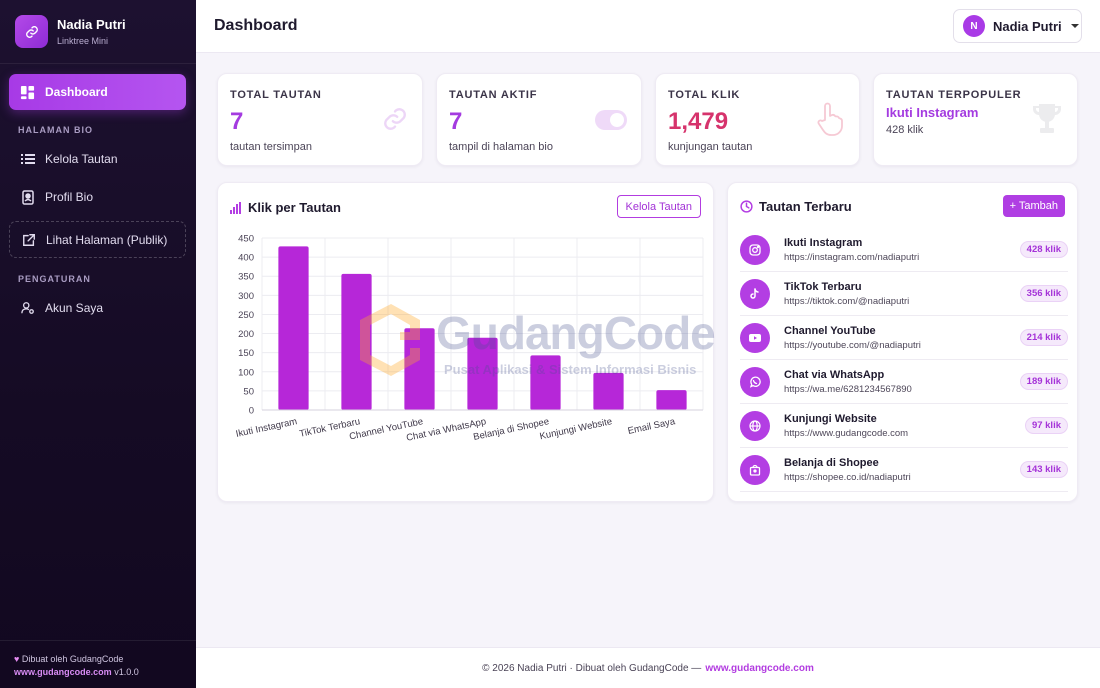 The image size is (1100, 688). What do you see at coordinates (55, 130) in the screenshot?
I see `section-heading-bio: HALAMAN BIO` at bounding box center [55, 130].